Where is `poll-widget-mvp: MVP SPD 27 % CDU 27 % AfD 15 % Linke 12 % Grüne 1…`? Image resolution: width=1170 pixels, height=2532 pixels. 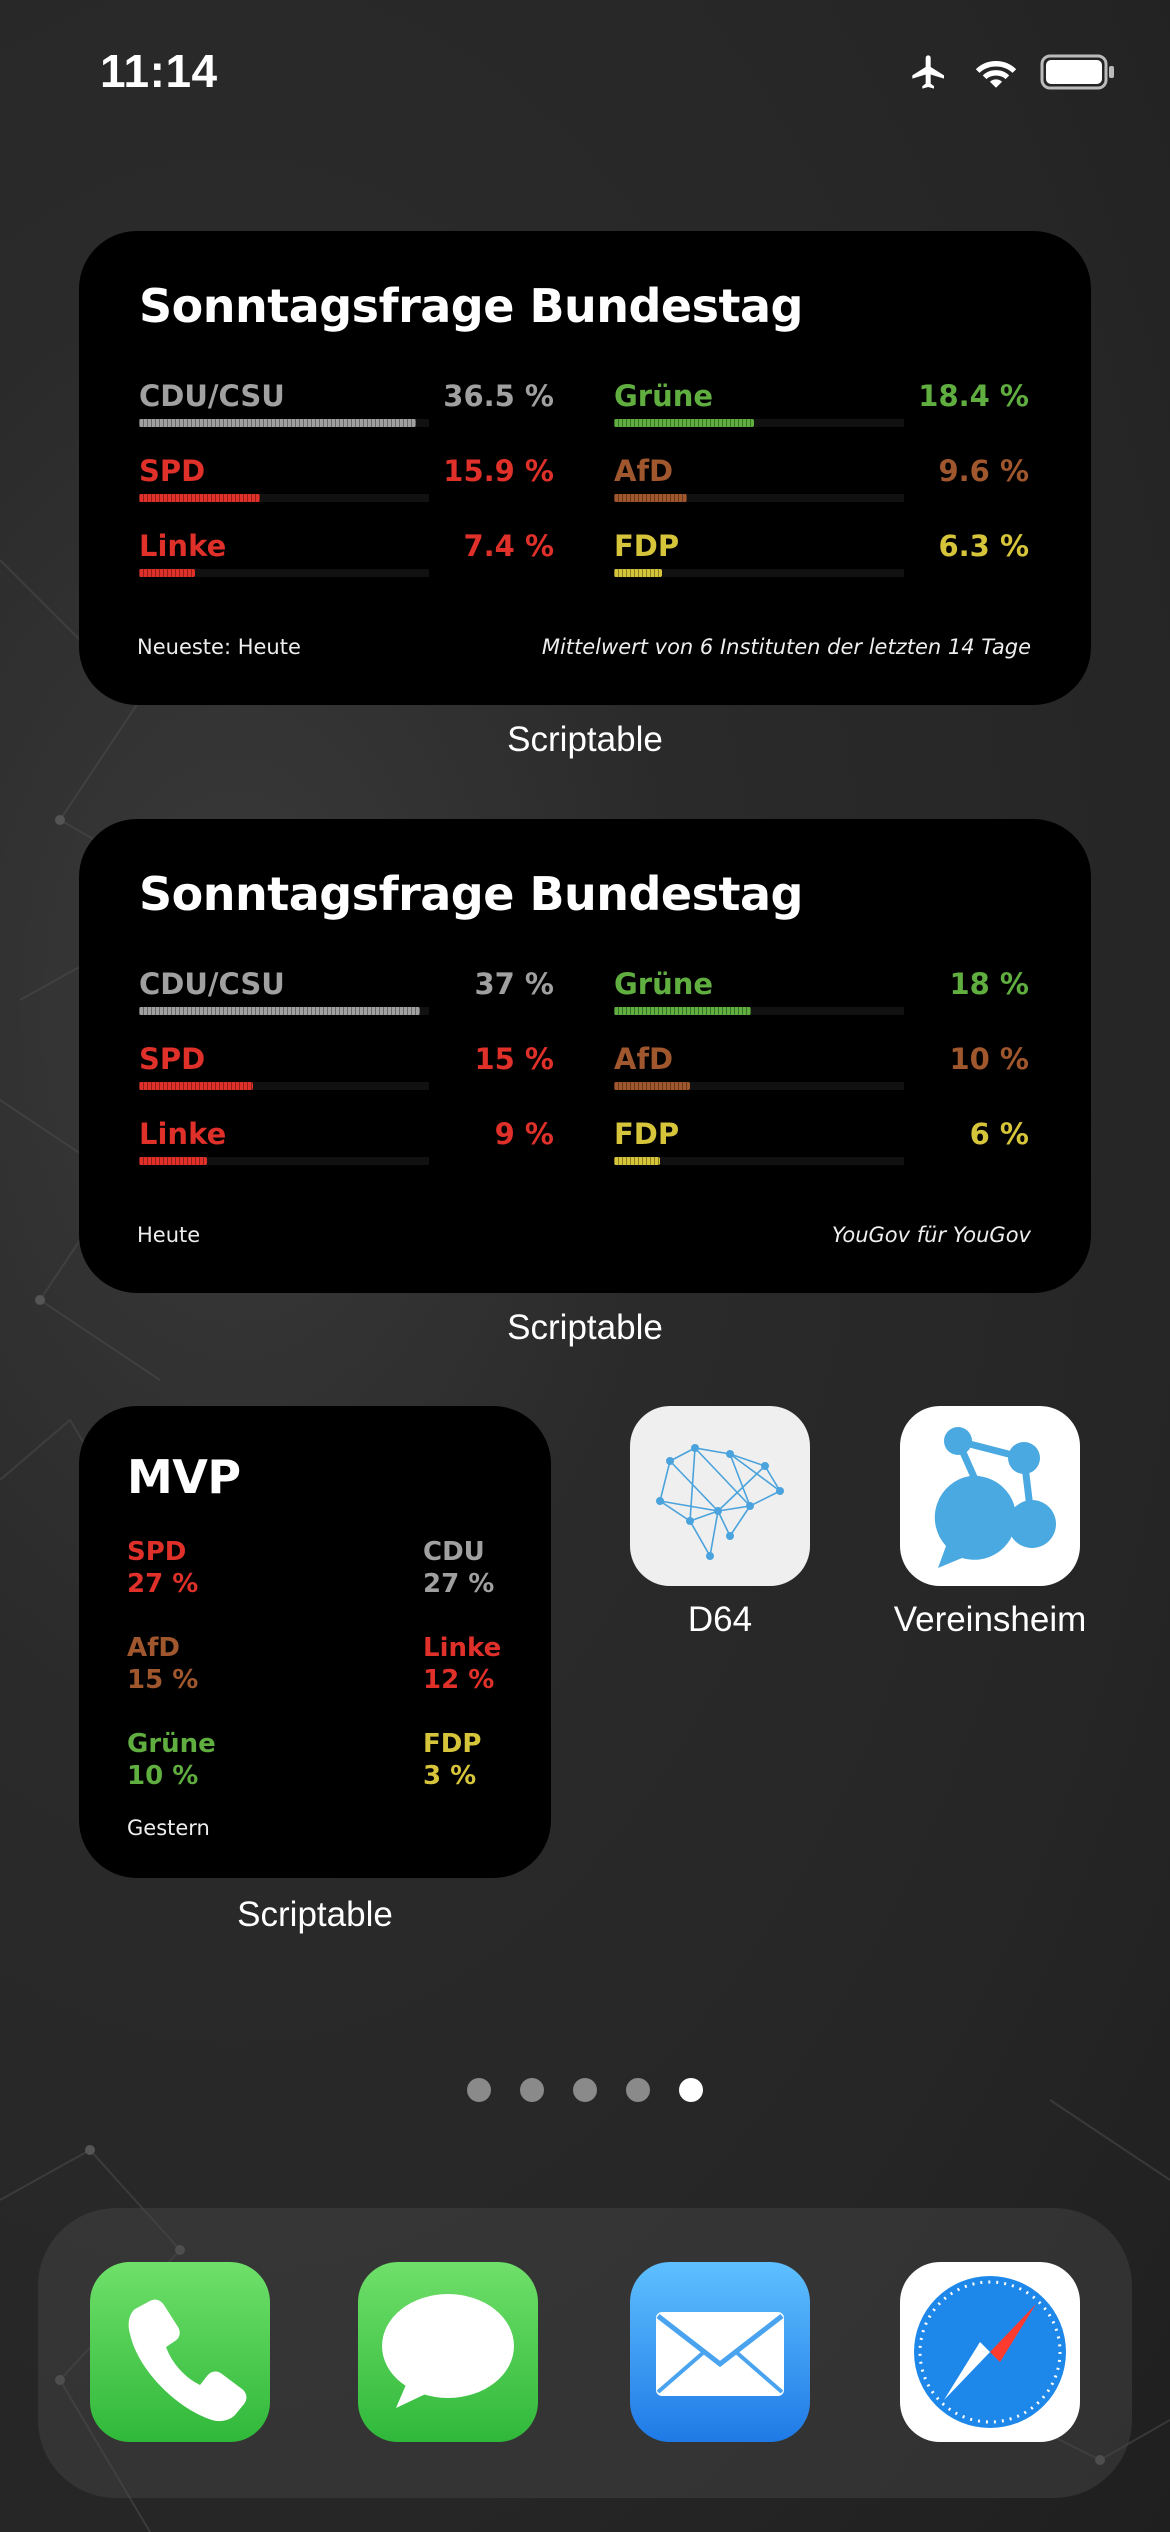 poll-widget-mvp: MVP SPD 27 % CDU 27 % AfD 15 % Linke 12 % Grüne 1… is located at coordinates (315, 1642).